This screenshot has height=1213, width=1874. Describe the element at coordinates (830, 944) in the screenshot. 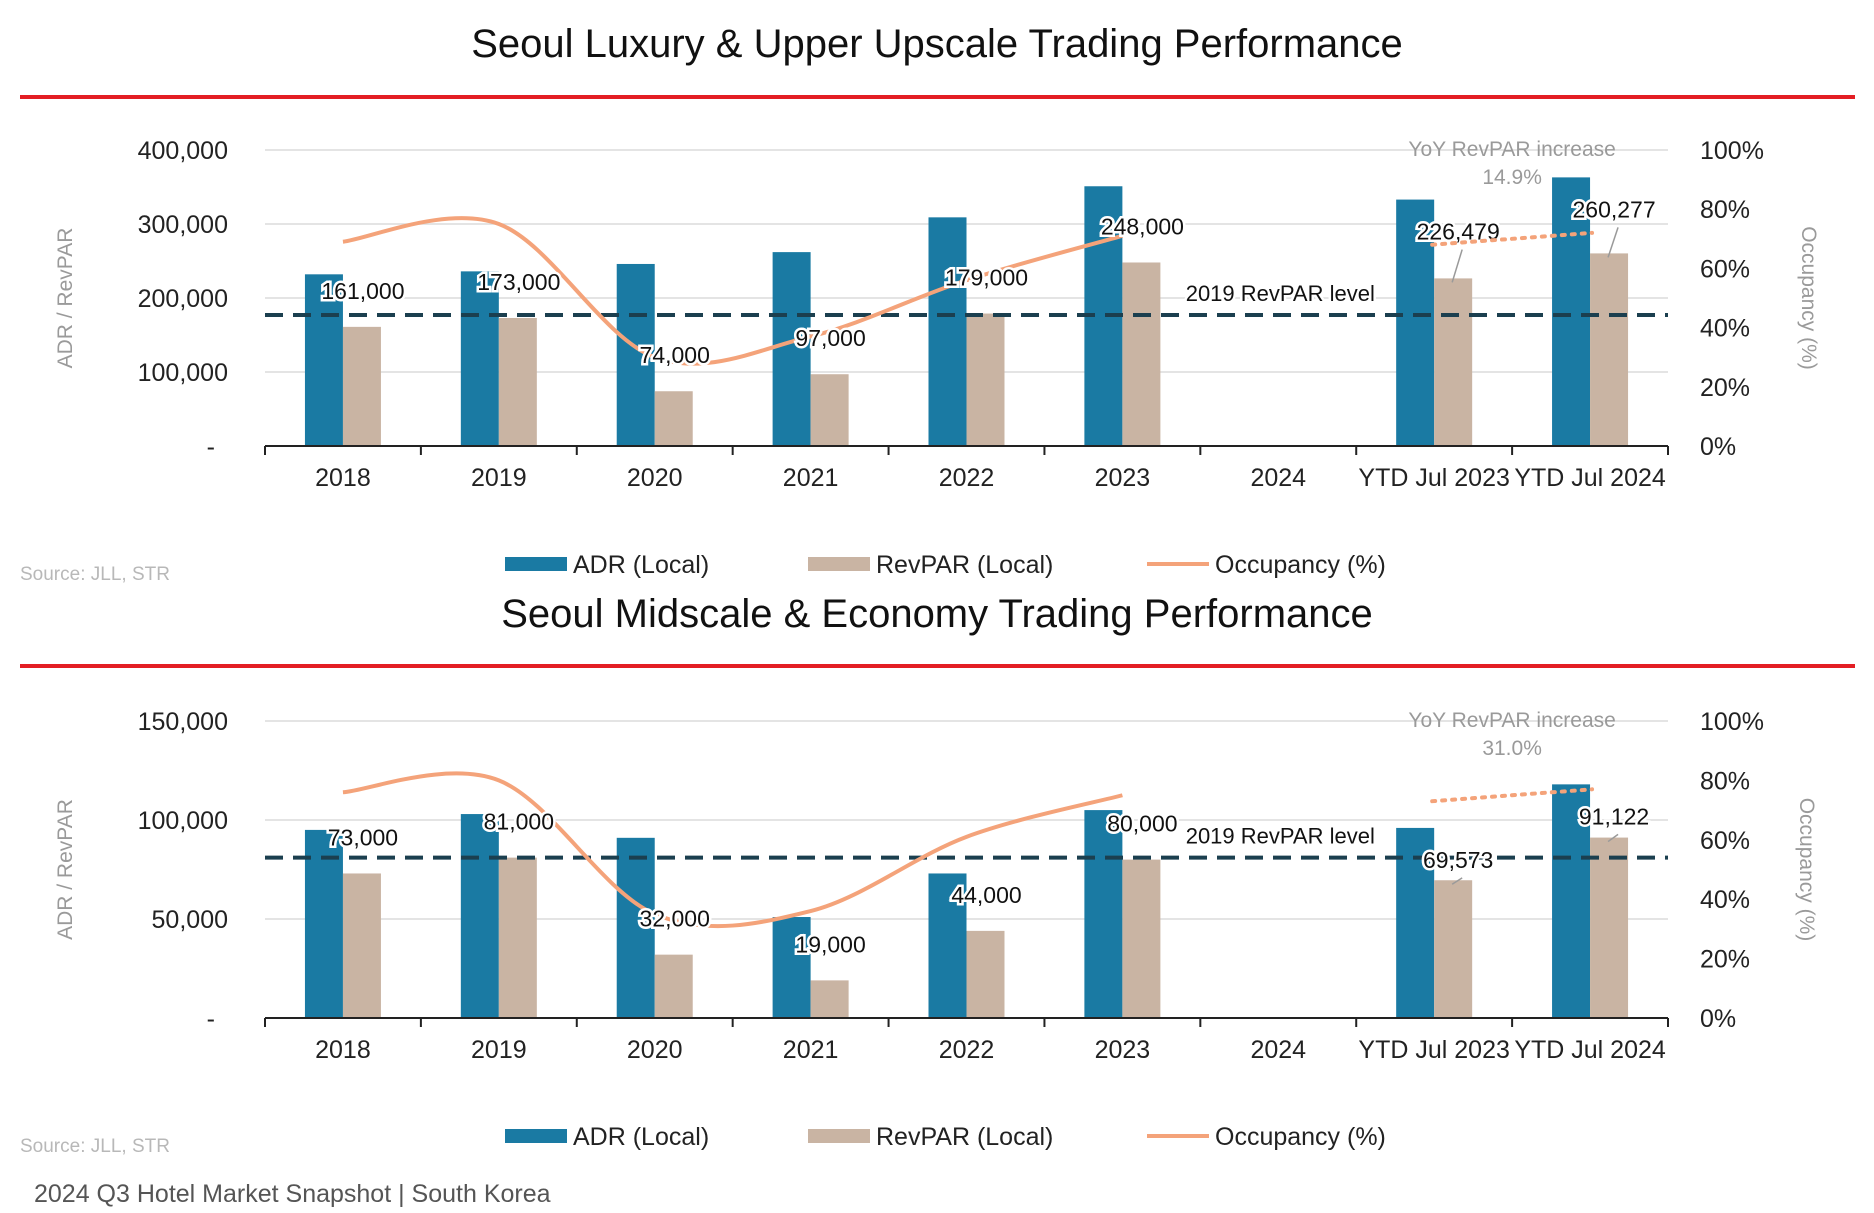

I see `revpar-data-label: 19,000` at that location.